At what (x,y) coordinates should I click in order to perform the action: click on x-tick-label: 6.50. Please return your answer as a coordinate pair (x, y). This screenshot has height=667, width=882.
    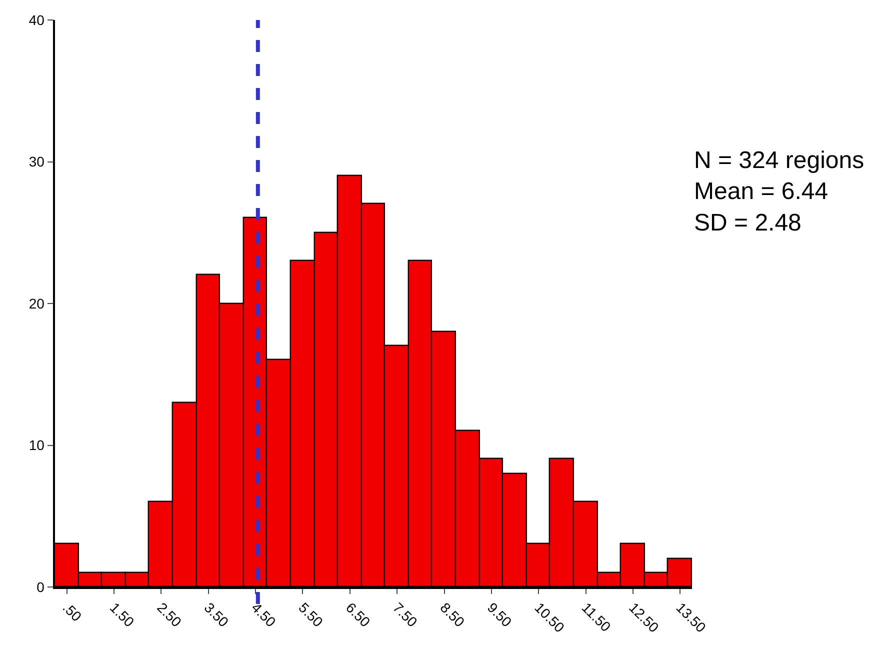
    Looking at the image, I should click on (358, 614).